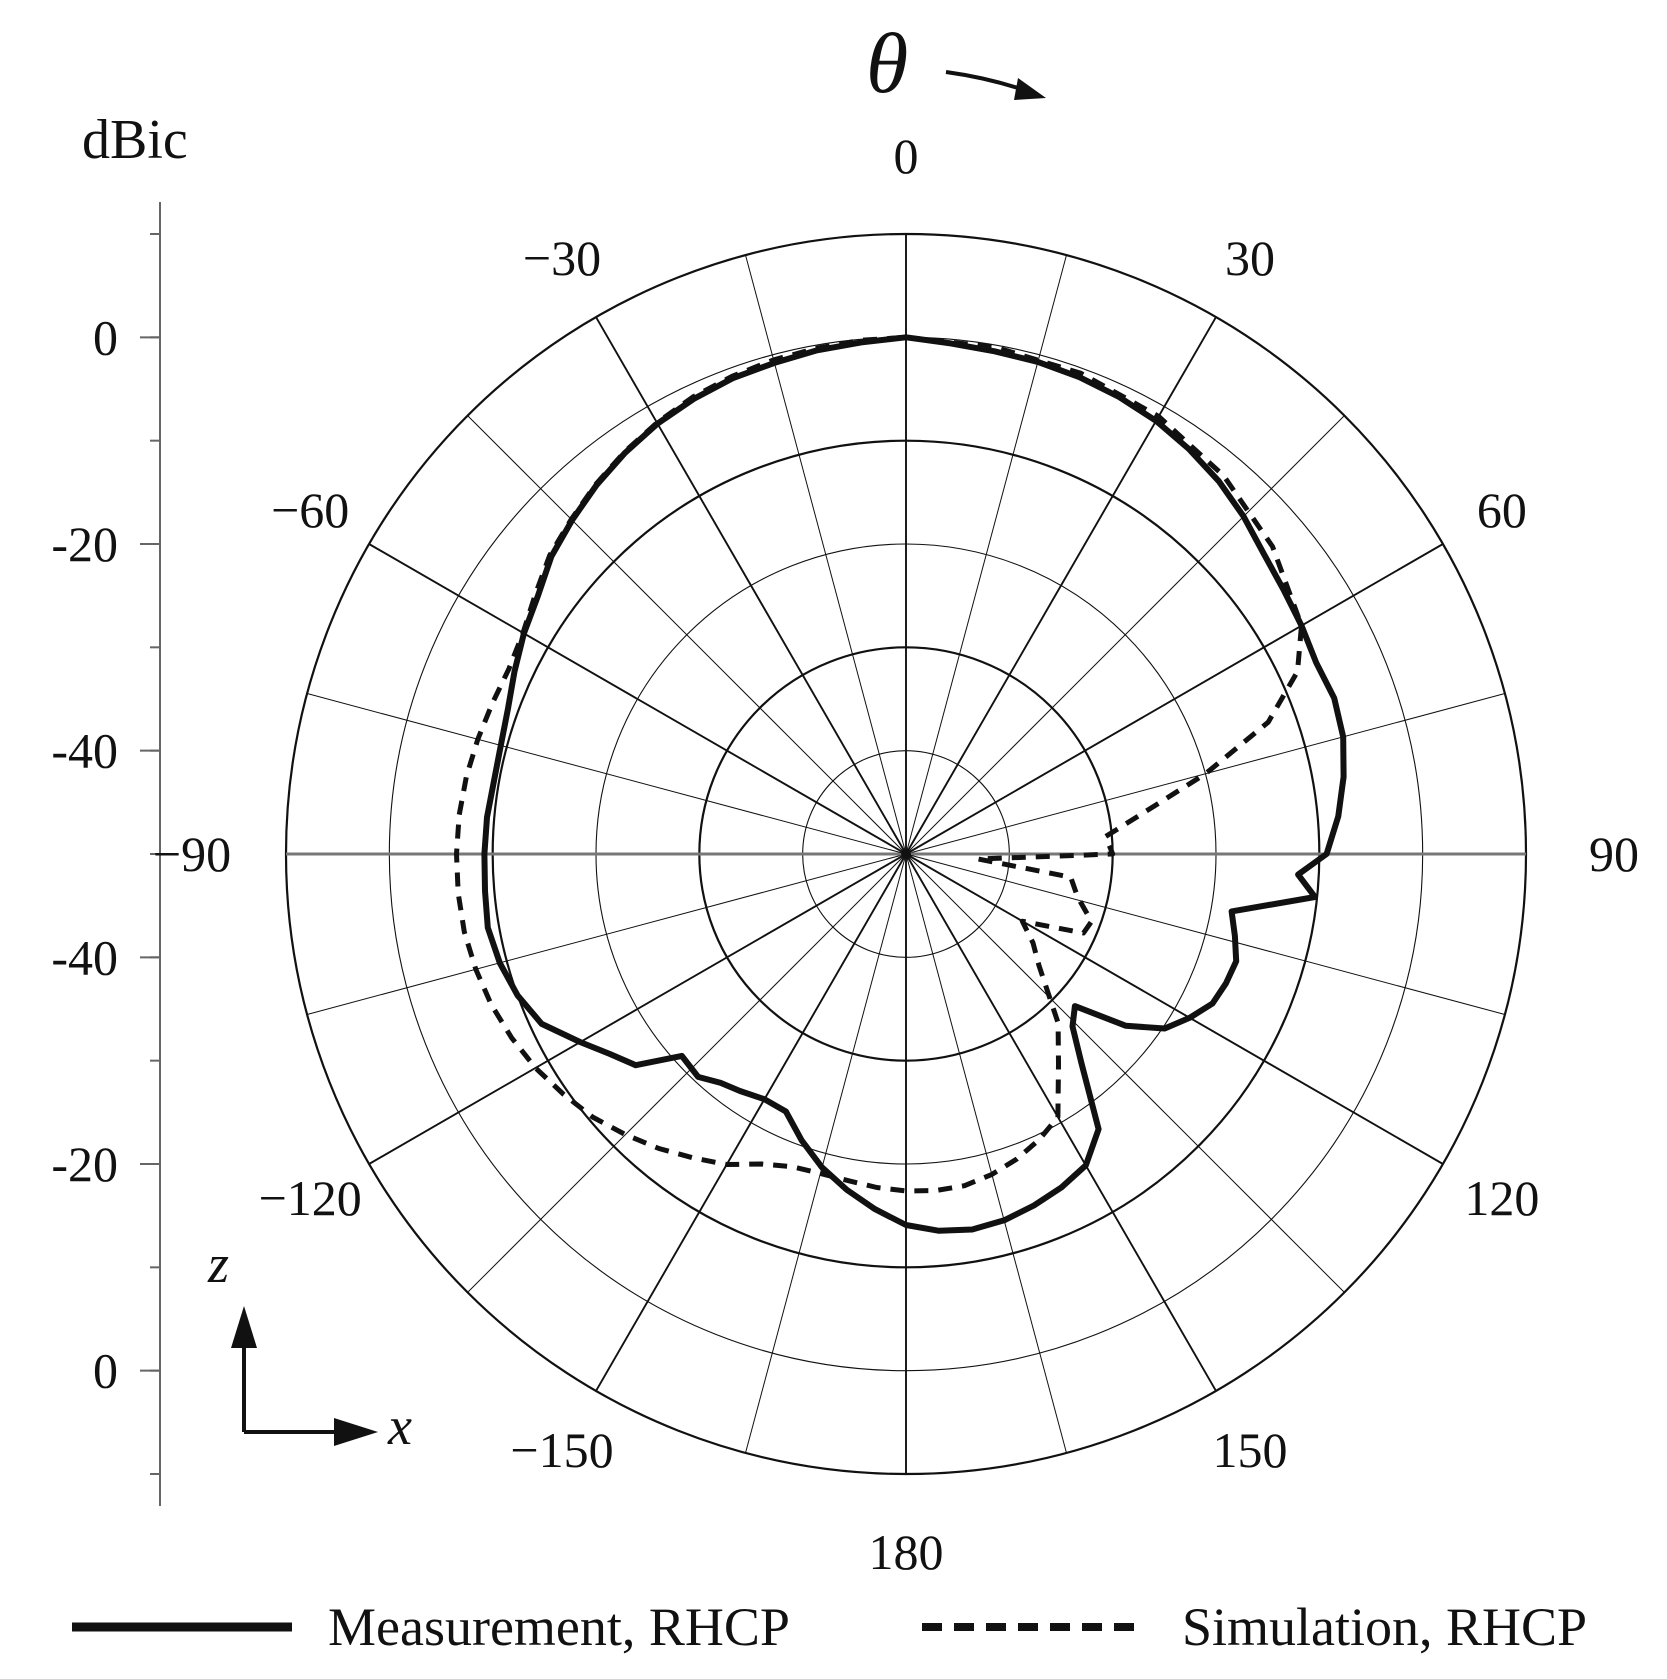  Describe the element at coordinates (562, 258) in the screenshot. I see `angle-label--30: −30` at that location.